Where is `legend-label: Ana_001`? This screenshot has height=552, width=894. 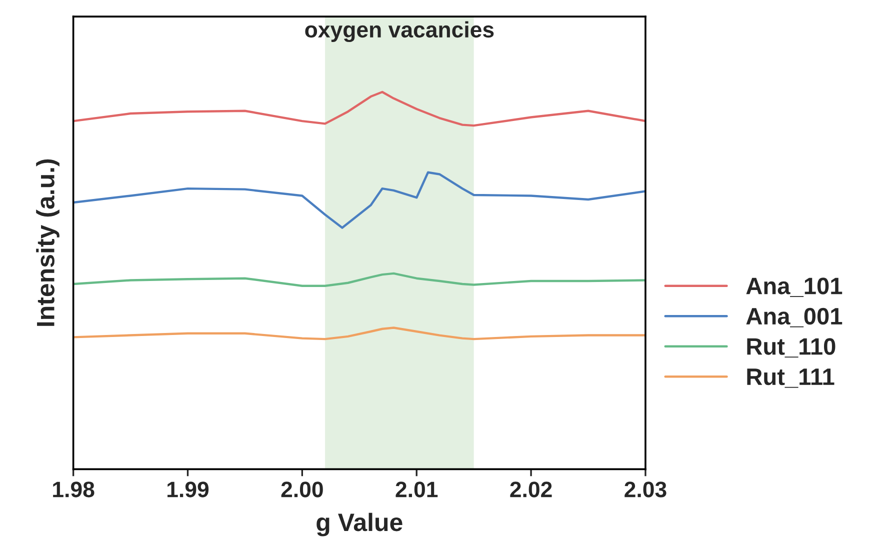
legend-label: Ana_001 is located at coordinates (794, 318).